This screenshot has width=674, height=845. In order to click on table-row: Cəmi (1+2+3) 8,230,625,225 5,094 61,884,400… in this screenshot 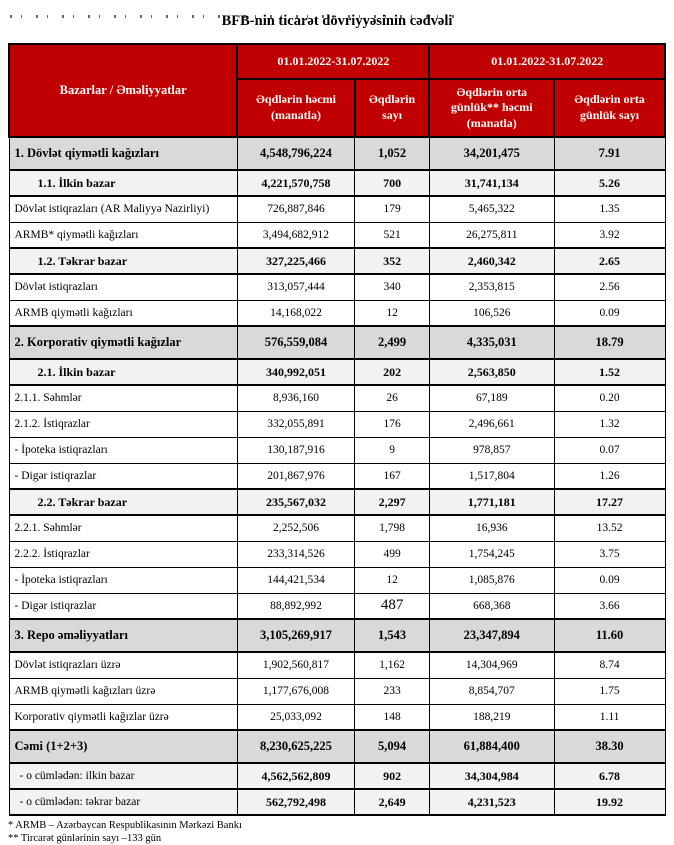, I will do `click(337, 746)`.